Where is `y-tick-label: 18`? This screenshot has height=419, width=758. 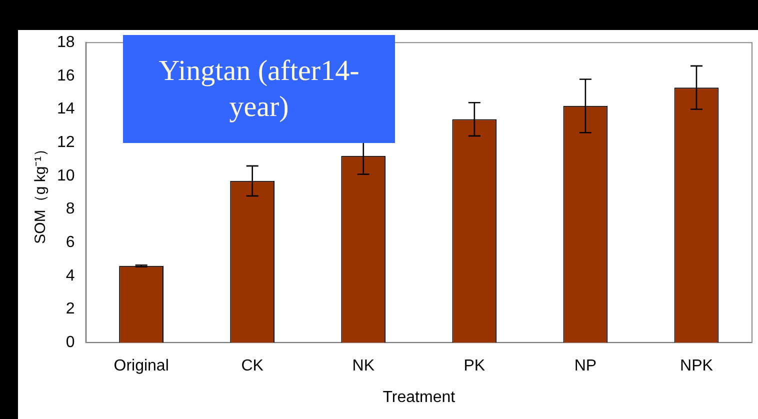
y-tick-label: 18 is located at coordinates (66, 43).